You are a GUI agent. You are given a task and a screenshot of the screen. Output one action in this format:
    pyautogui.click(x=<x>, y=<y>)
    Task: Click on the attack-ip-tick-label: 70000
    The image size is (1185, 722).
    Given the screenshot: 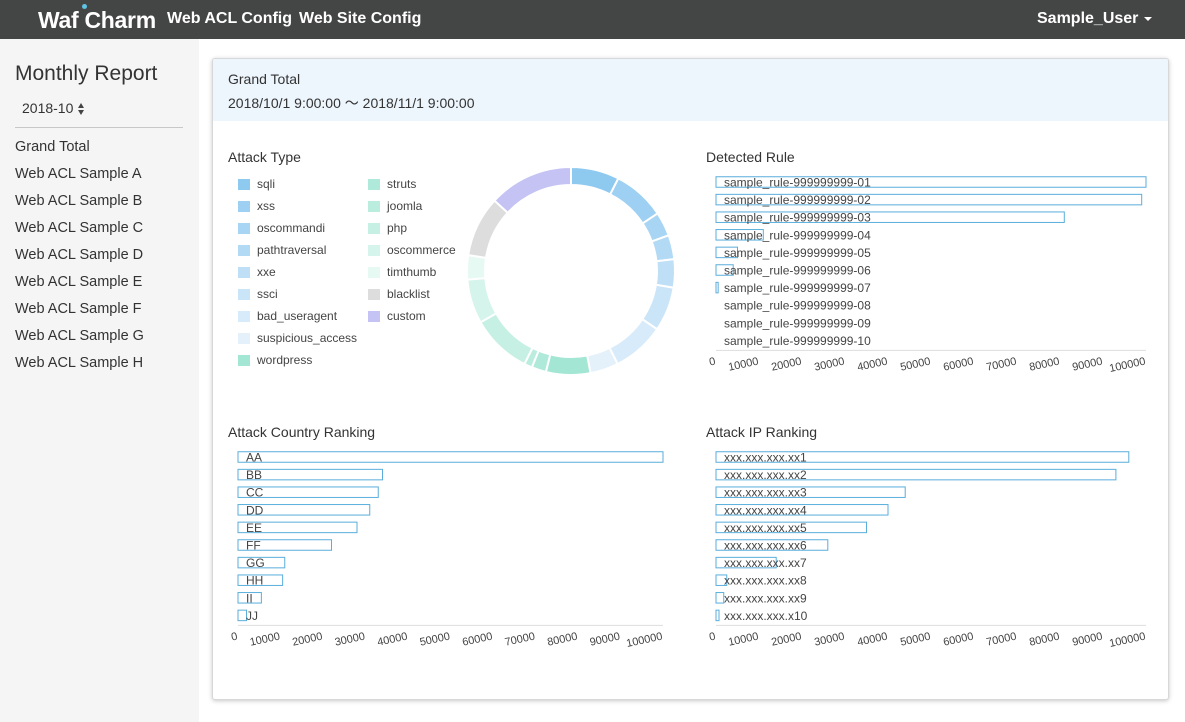 What is the action you would take?
    pyautogui.click(x=1001, y=640)
    